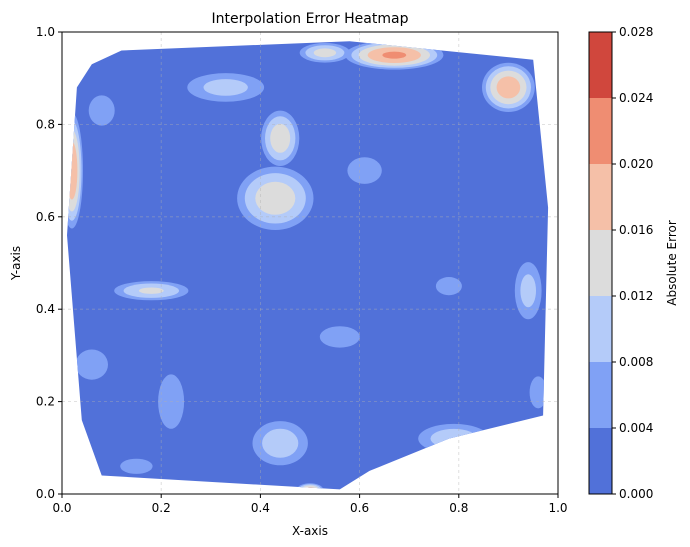 The height and width of the screenshot is (547, 690). I want to click on y-tick-label: 1.0, so click(45, 32).